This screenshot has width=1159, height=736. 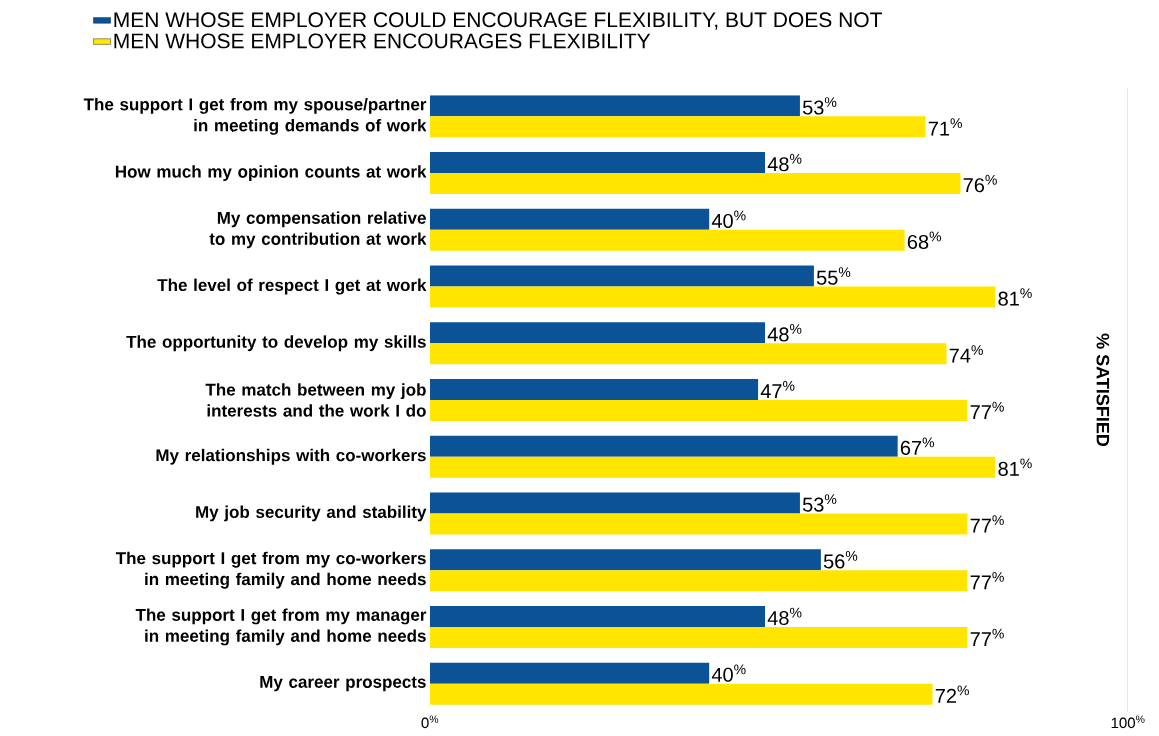 I want to click on data-label: 47$^{%}$, so click(x=777, y=389).